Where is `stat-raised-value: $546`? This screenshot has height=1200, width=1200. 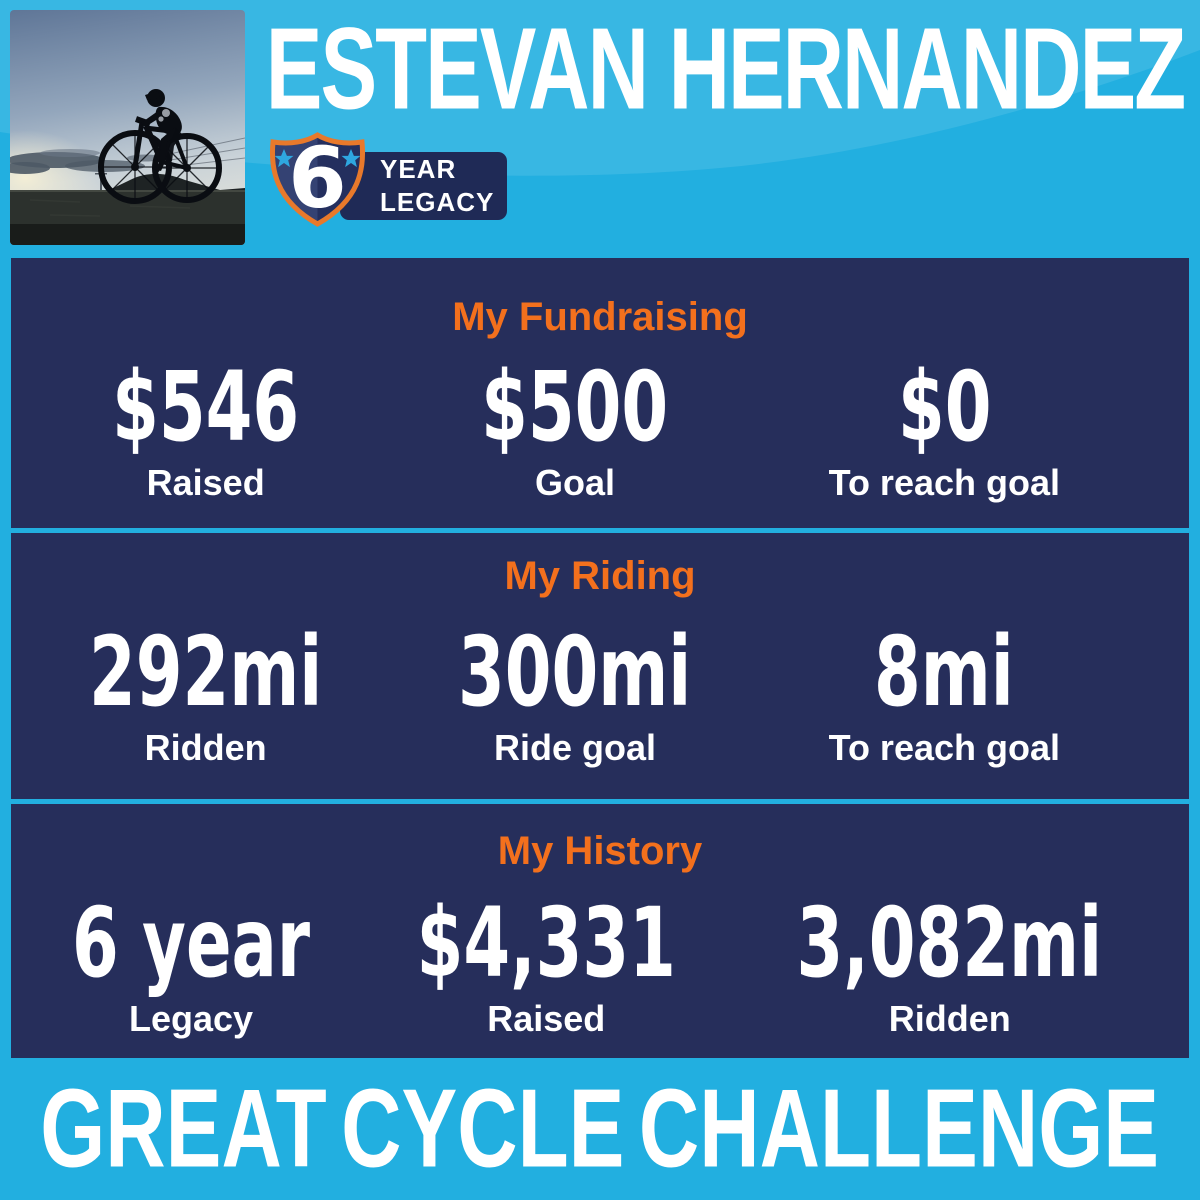
stat-raised-value: $546 is located at coordinates (206, 407).